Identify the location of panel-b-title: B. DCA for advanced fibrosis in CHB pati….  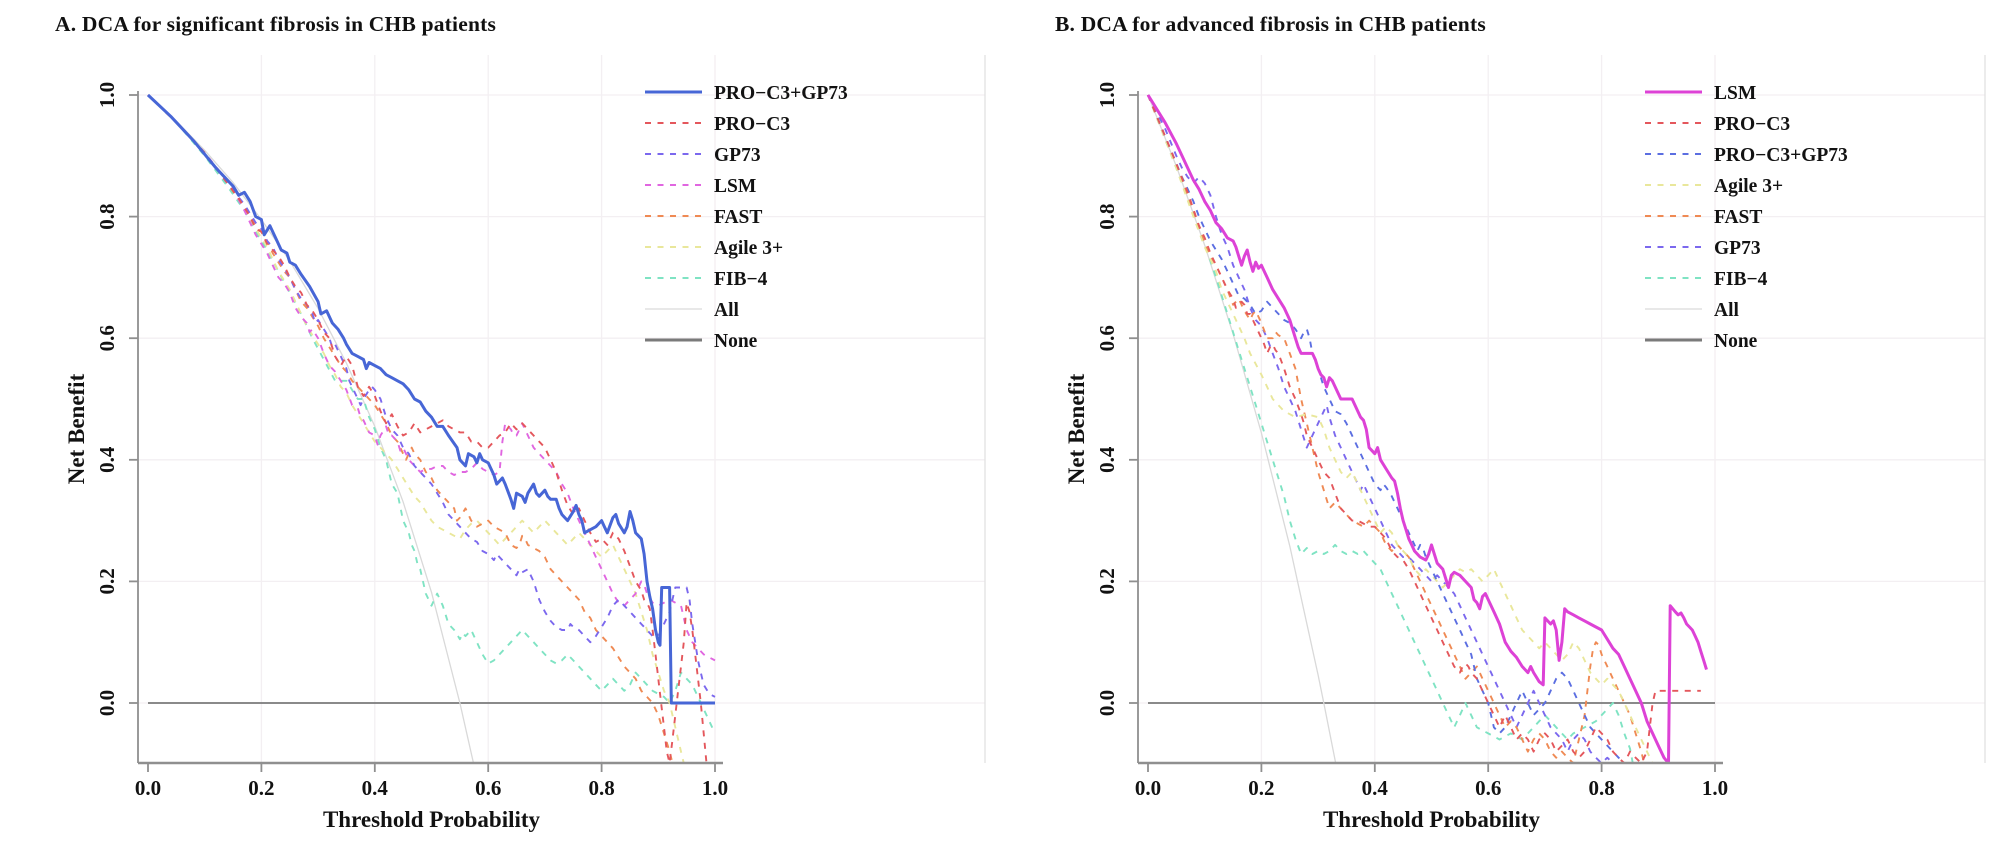
(1270, 24).